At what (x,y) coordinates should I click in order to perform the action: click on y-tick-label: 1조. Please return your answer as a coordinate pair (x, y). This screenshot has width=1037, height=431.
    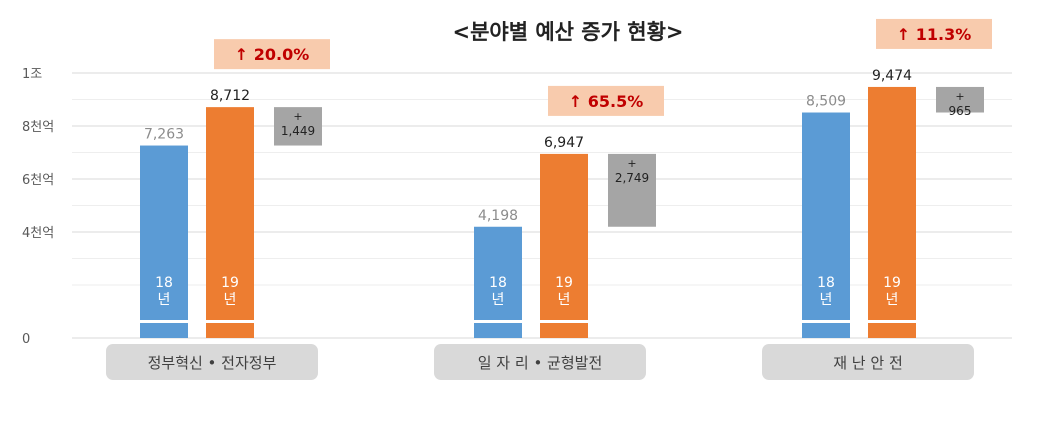
    Looking at the image, I should click on (32, 74).